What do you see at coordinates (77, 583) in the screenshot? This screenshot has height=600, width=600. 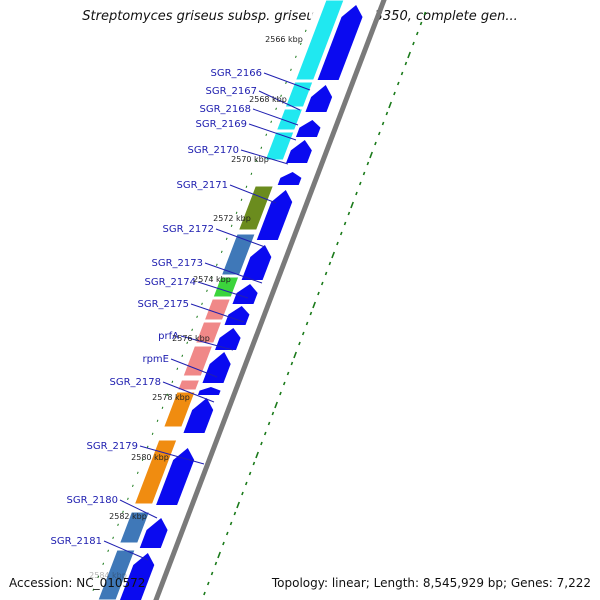 I see `accession-label: Accession: NC_010572` at bounding box center [77, 583].